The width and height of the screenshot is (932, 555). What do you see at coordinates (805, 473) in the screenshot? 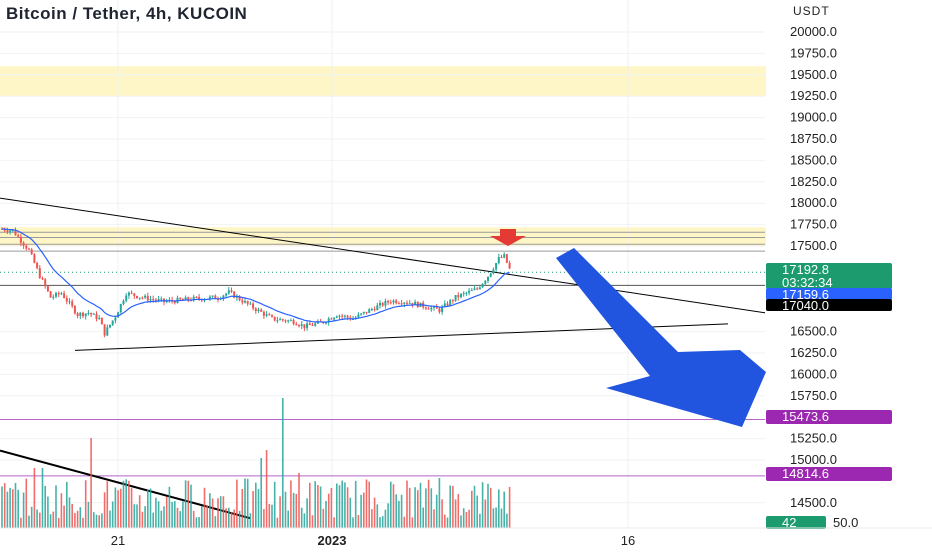
I see `price-label-level-purple-2: 14814.6` at bounding box center [805, 473].